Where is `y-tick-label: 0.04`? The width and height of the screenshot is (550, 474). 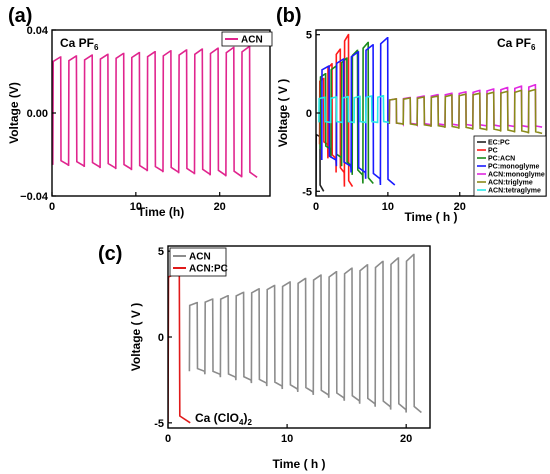
y-tick-label: 0.04 is located at coordinates (38, 31).